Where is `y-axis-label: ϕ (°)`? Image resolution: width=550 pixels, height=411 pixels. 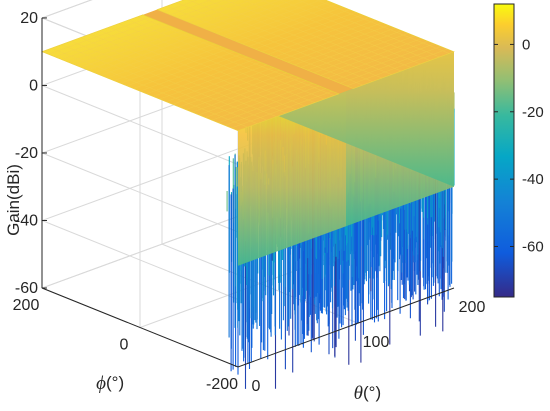 y-axis-label: ϕ (°) is located at coordinates (110, 383).